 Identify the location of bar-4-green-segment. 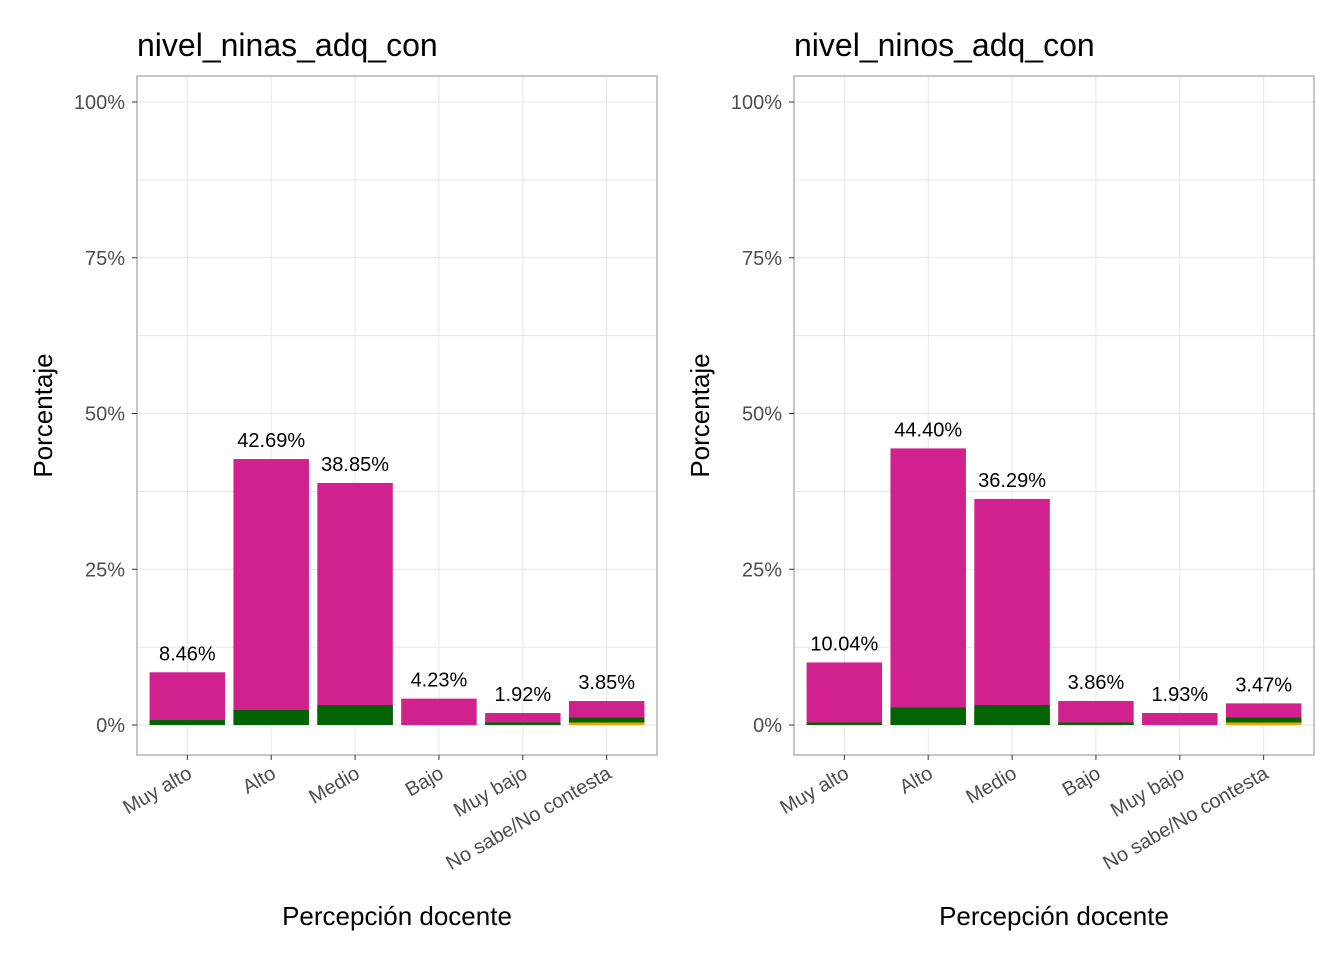
(1096, 723).